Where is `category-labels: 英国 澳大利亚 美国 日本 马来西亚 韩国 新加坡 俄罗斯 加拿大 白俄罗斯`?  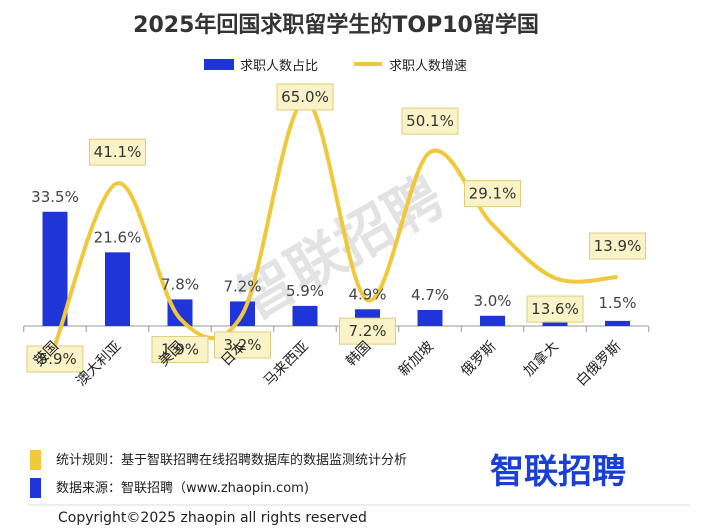 category-labels: 英国 澳大利亚 美国 日本 马来西亚 韩国 新加坡 俄罗斯 加拿大 白俄罗斯 is located at coordinates (327, 364).